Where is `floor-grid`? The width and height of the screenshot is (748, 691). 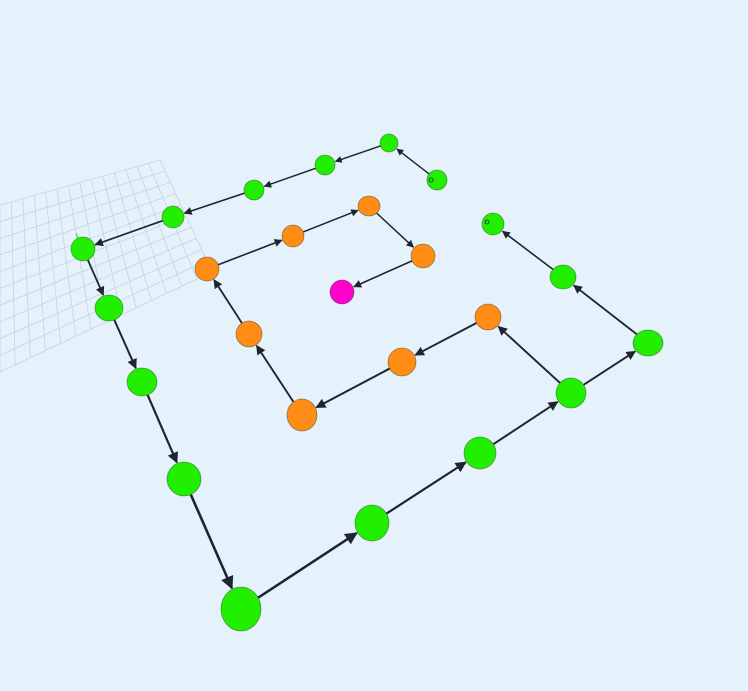 floor-grid is located at coordinates (106, 266).